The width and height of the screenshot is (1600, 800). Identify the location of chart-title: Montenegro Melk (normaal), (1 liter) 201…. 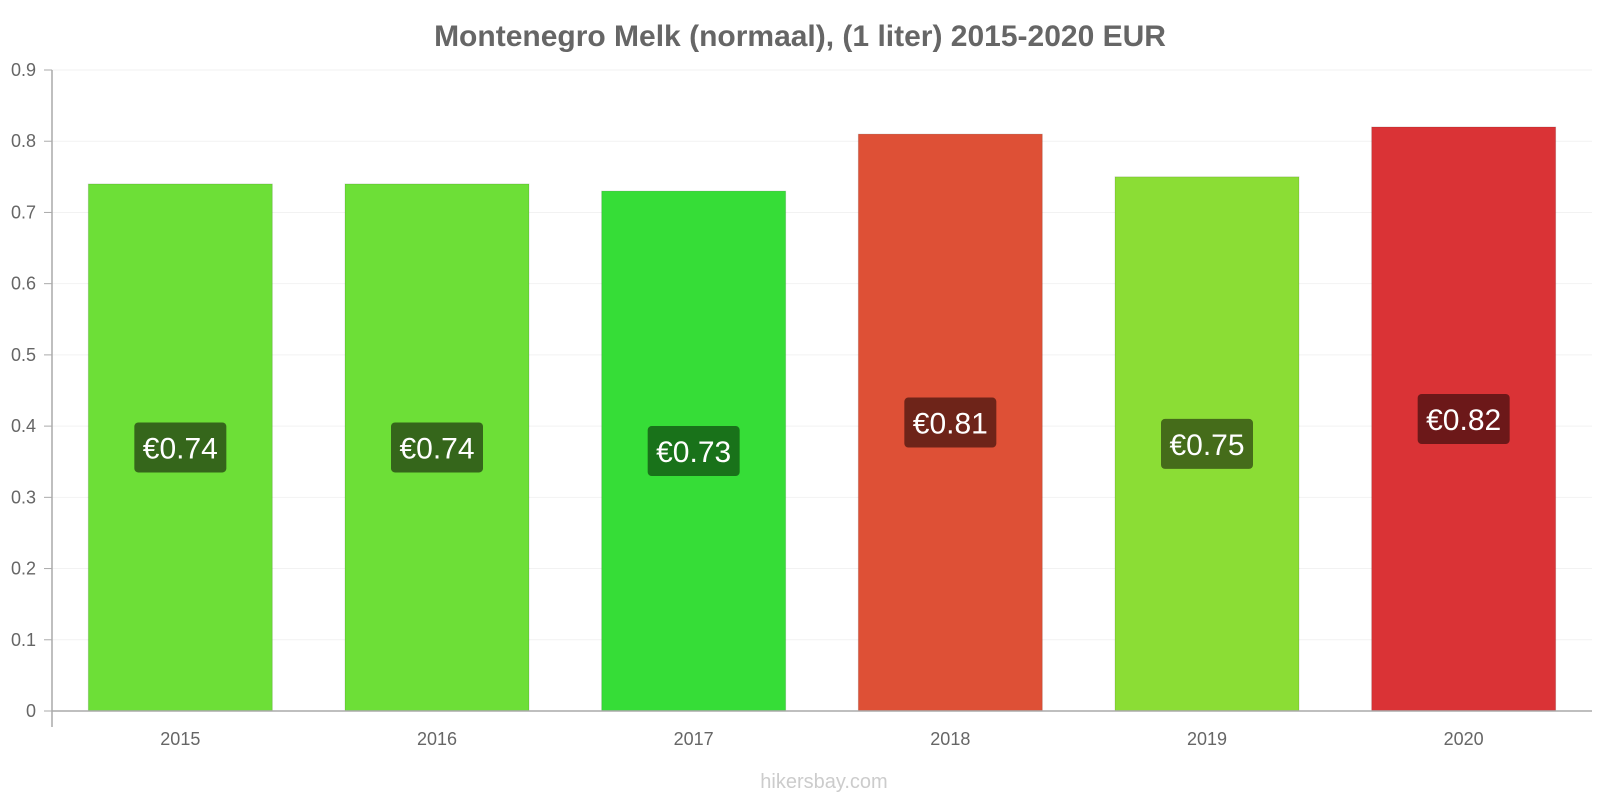
(800, 36).